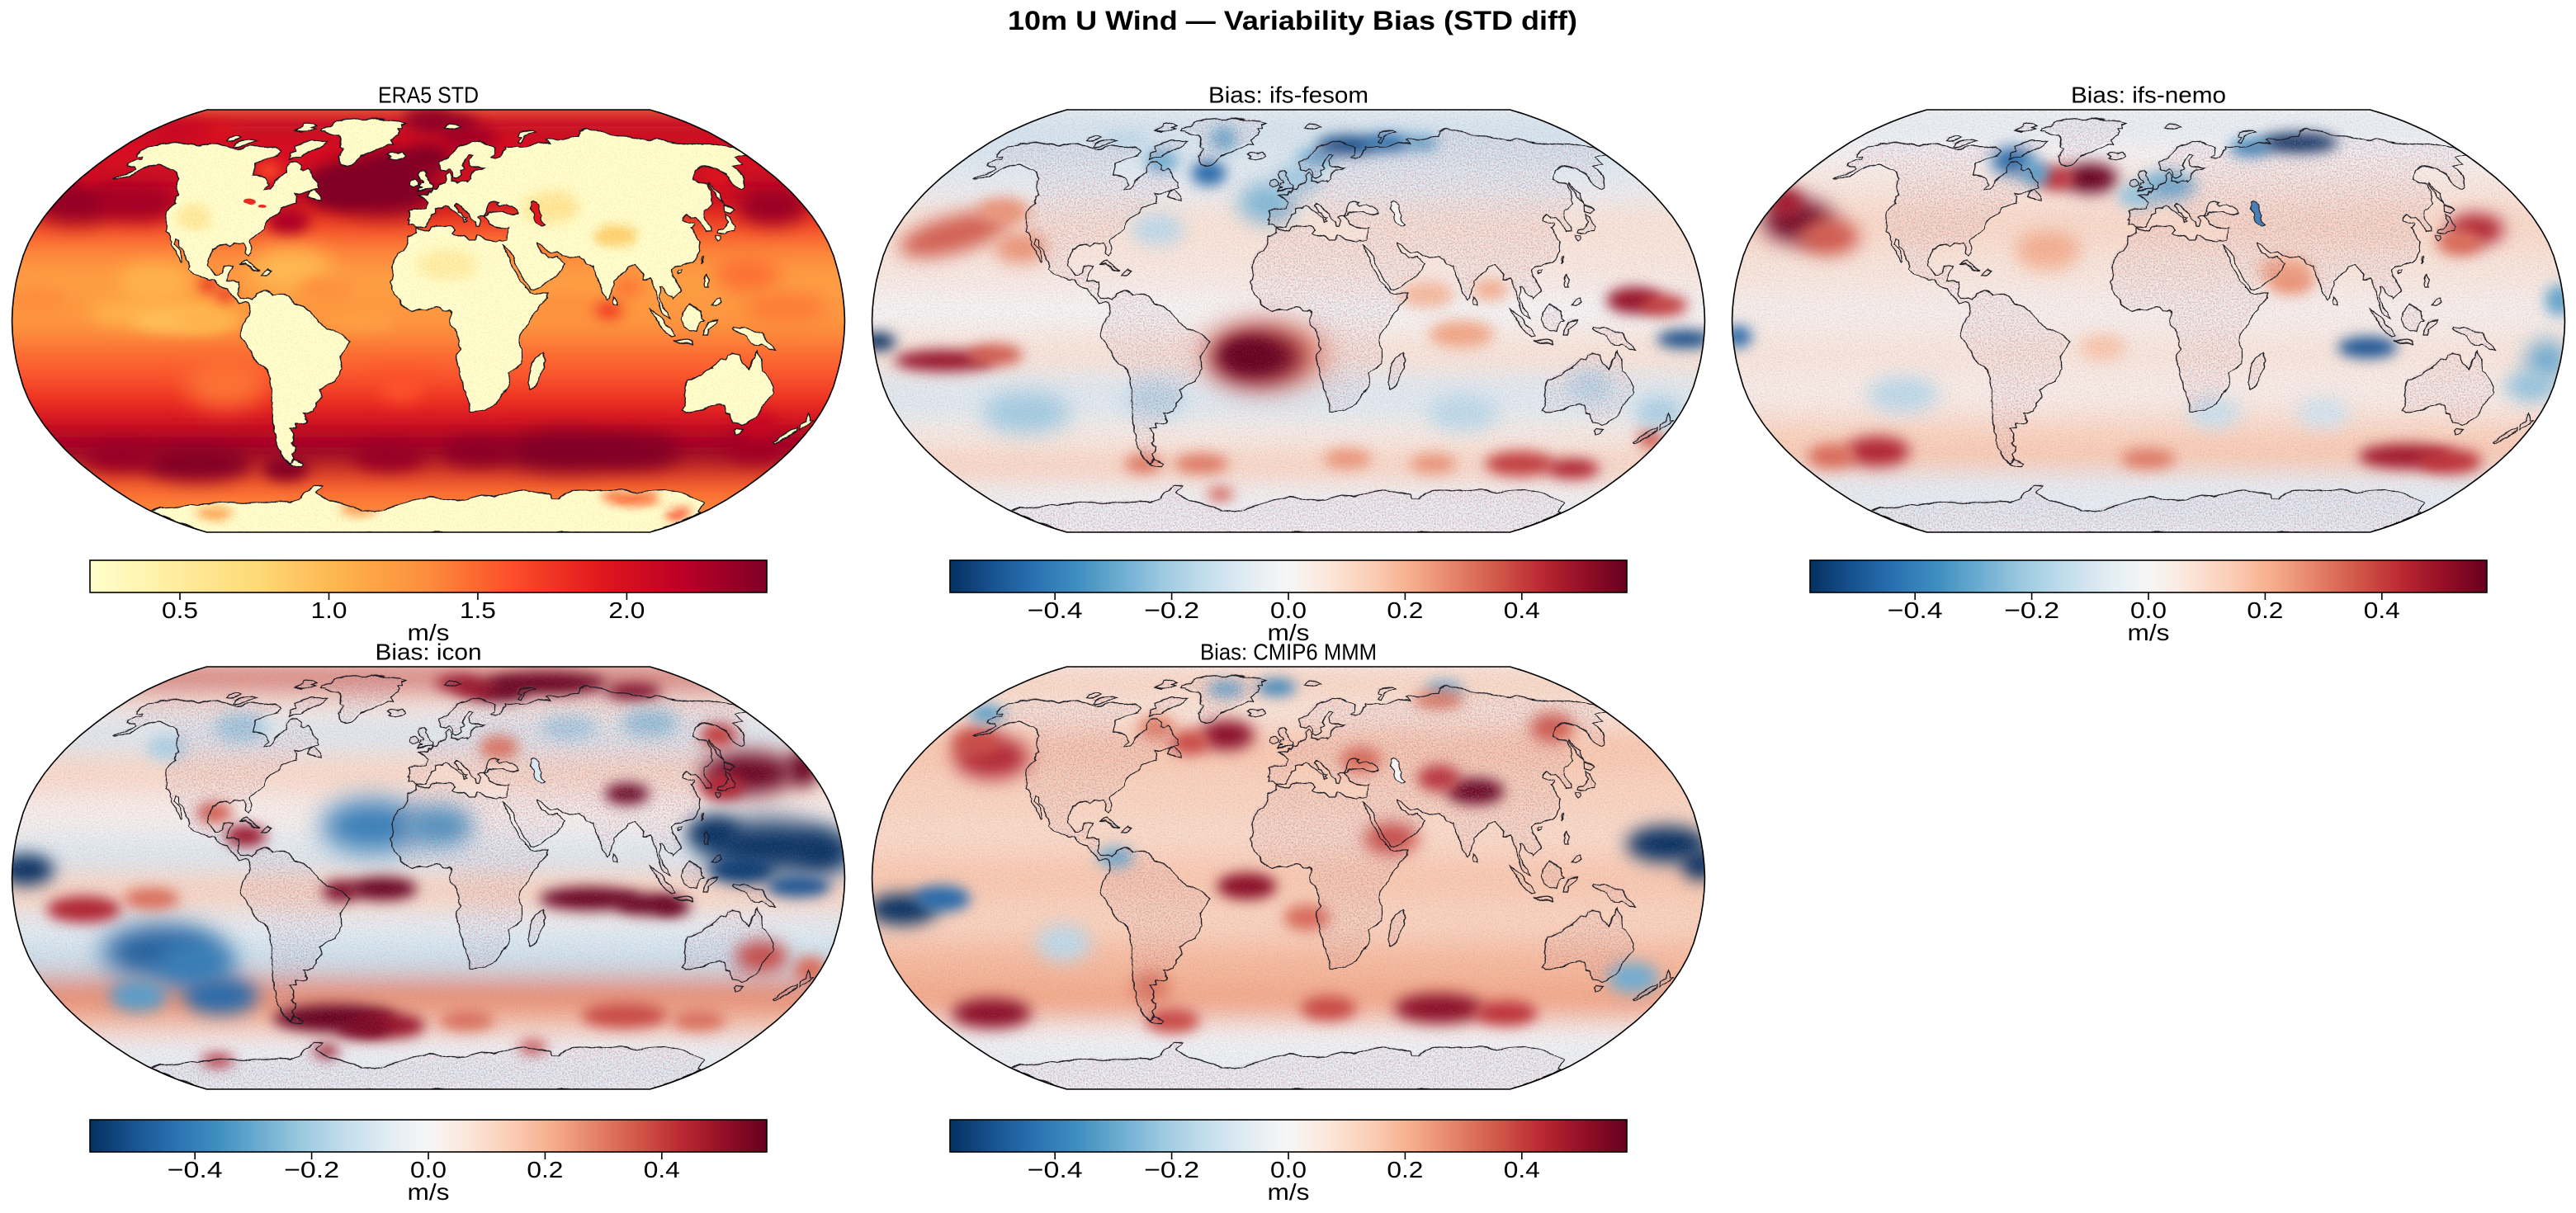 The image size is (2576, 1213). I want to click on svg-text: 1.0, so click(329, 610).